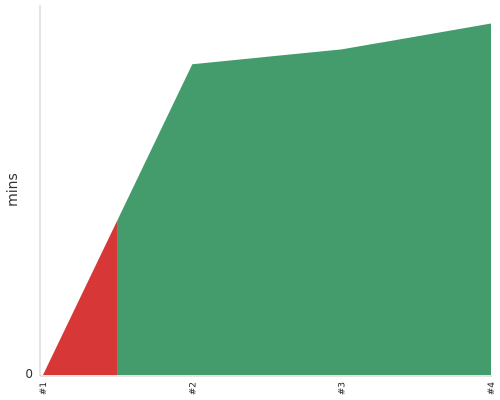  I want to click on x-tick-label: #1, so click(44, 388).